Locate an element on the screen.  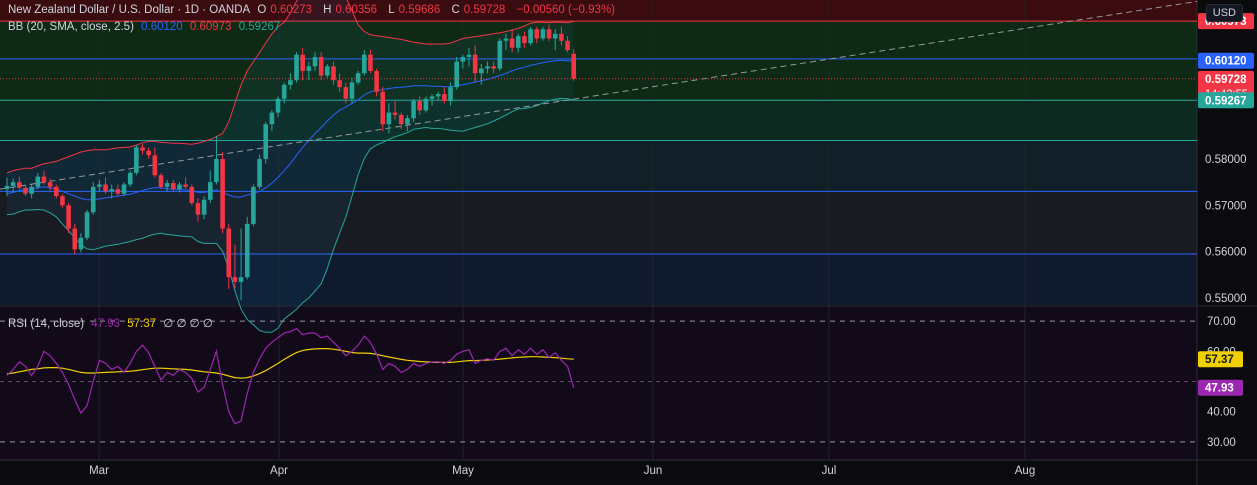
currency-button: USD is located at coordinates (1224, 13).